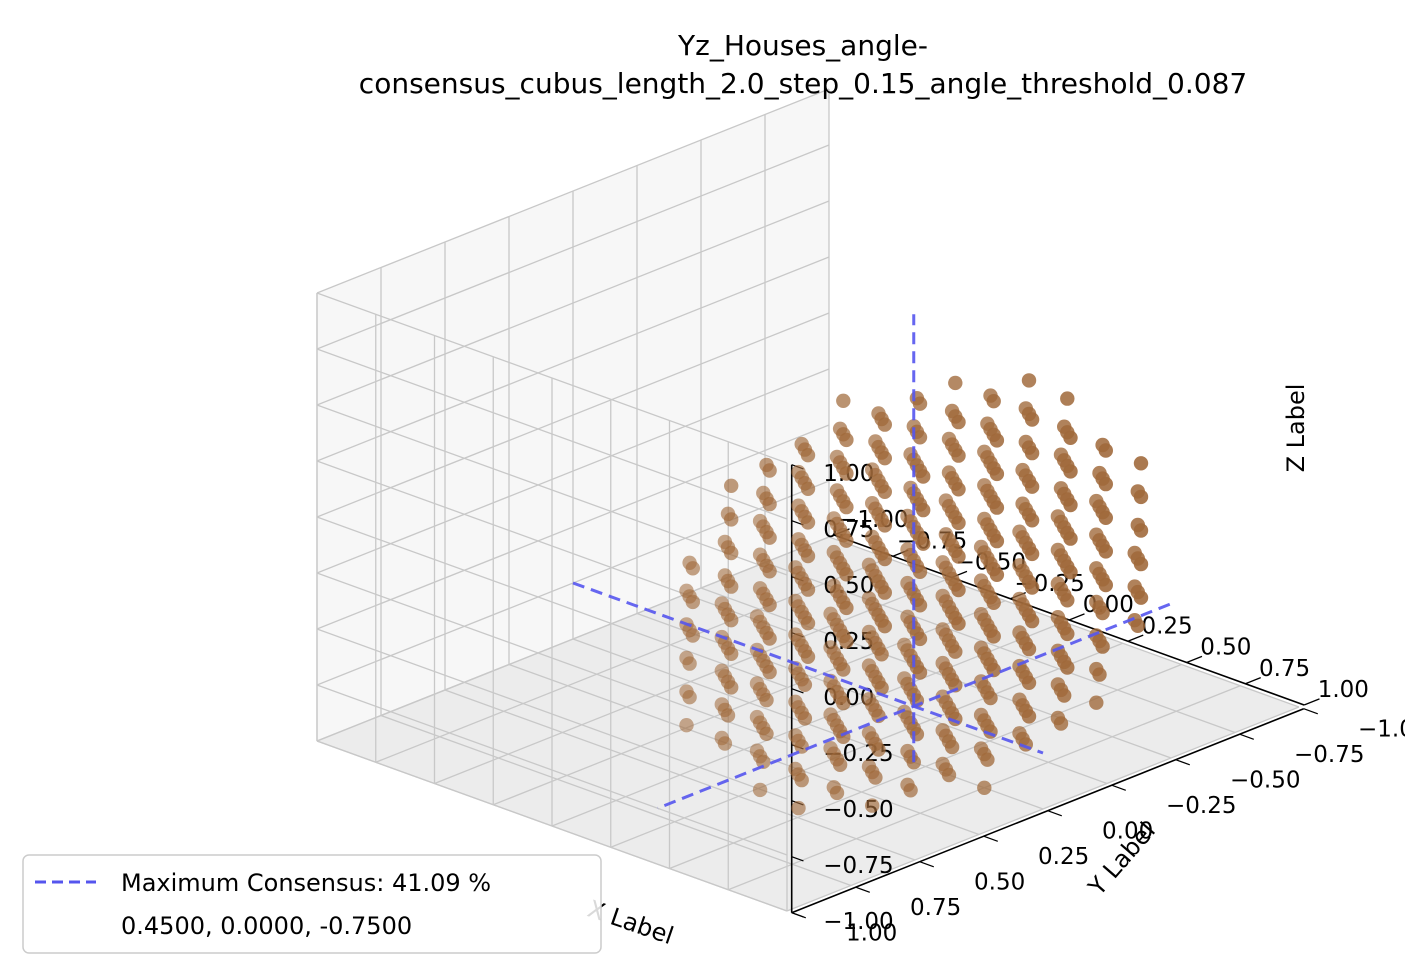 Image resolution: width=1405 pixels, height=976 pixels. I want to click on z-tick-label: −1.00, so click(858, 922).